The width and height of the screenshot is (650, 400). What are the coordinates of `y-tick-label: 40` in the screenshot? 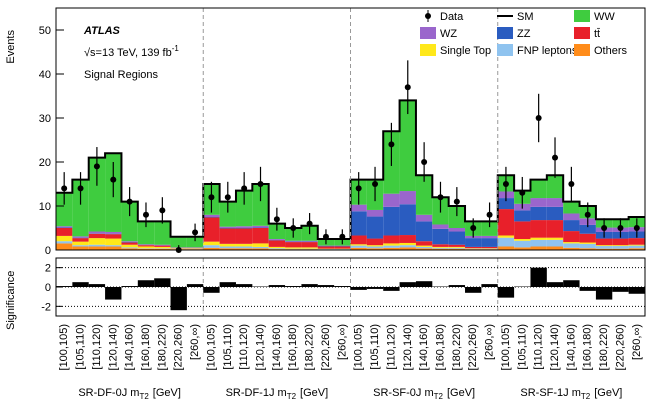 It's located at (45, 75).